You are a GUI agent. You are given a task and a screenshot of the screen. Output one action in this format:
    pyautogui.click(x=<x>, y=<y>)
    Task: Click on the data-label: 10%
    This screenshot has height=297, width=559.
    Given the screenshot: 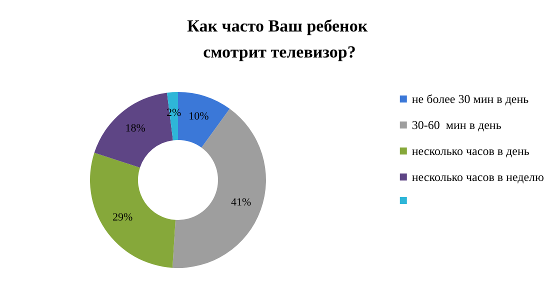 What is the action you would take?
    pyautogui.click(x=198, y=116)
    